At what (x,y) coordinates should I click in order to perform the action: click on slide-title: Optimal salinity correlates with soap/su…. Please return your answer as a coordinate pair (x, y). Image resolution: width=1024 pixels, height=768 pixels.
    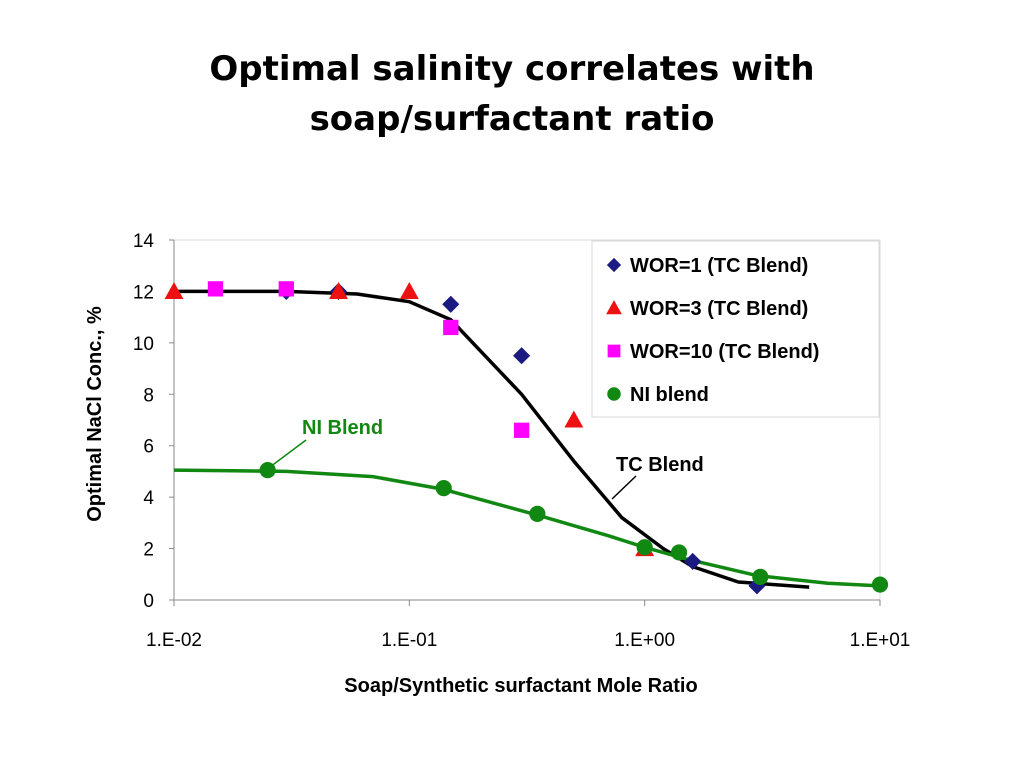
    Looking at the image, I should click on (512, 94).